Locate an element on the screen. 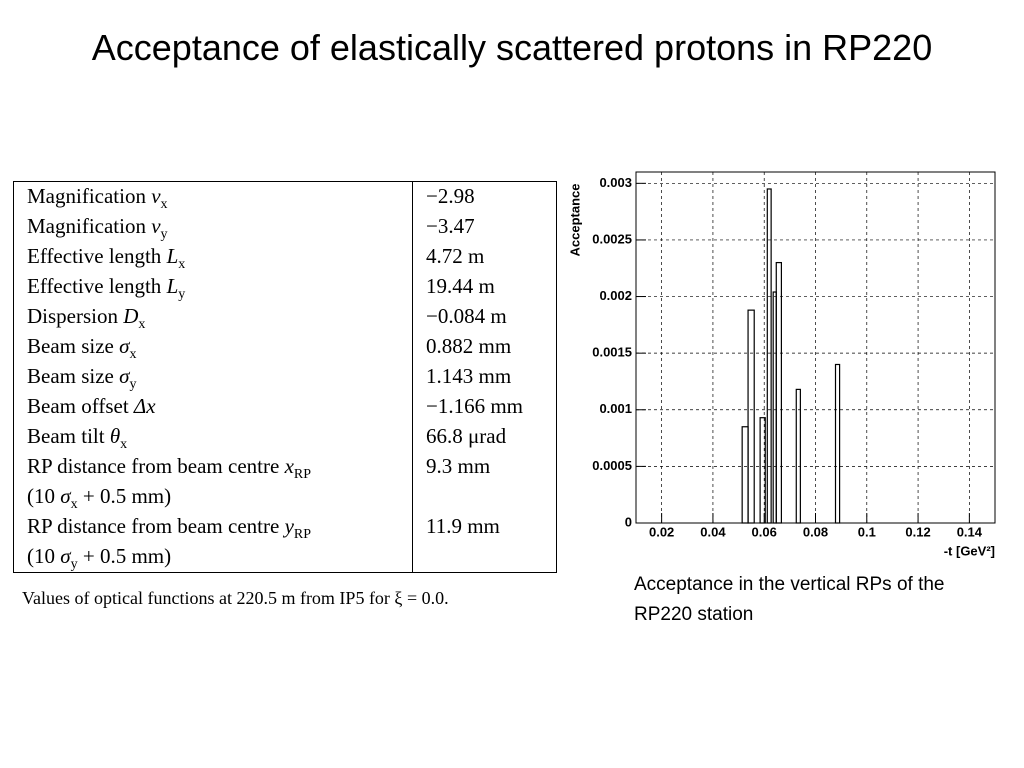 The image size is (1024, 768). row-label: Effective length Lx is located at coordinates (106, 258).